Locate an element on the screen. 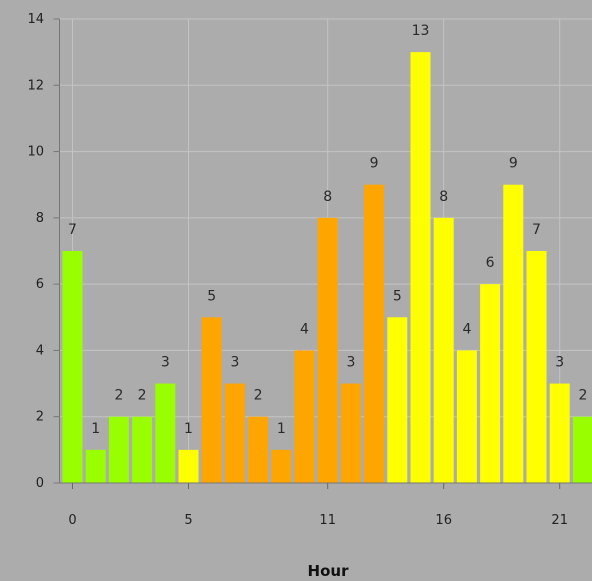 Image resolution: width=592 pixels, height=581 pixels. data-label: 13 is located at coordinates (421, 31).